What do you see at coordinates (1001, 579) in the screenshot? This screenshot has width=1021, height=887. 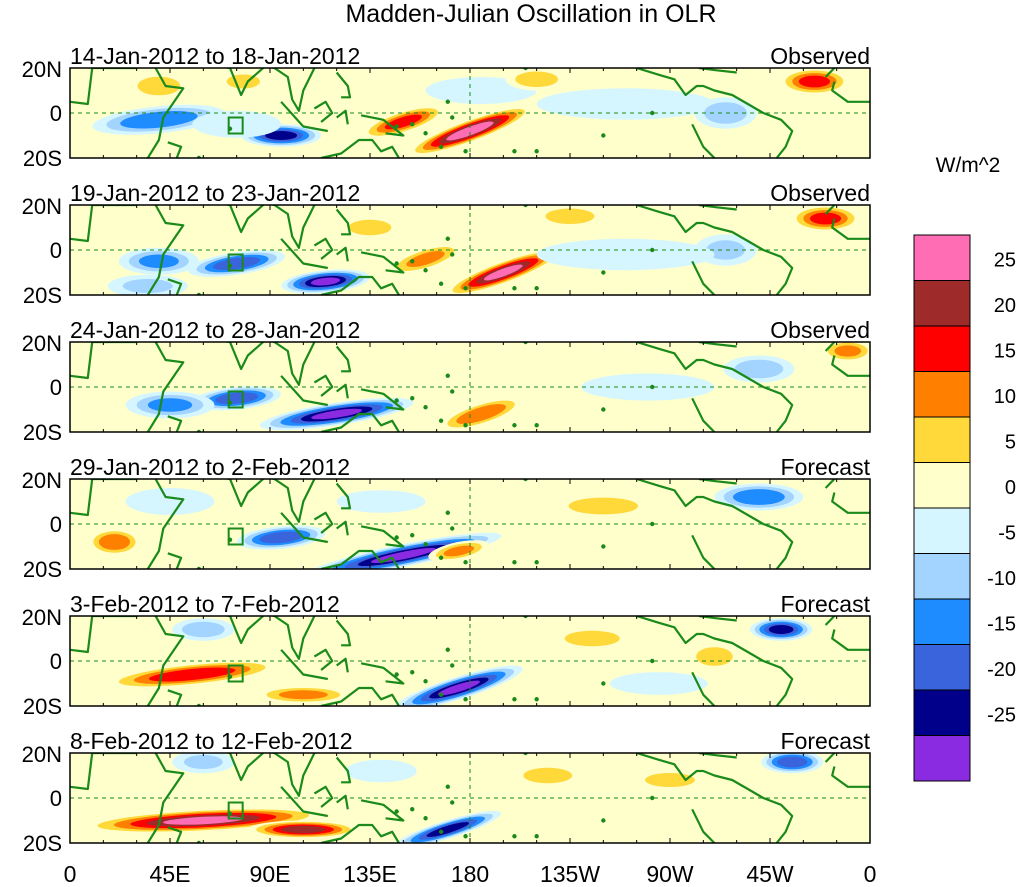 I see `colorbar-label: -10` at bounding box center [1001, 579].